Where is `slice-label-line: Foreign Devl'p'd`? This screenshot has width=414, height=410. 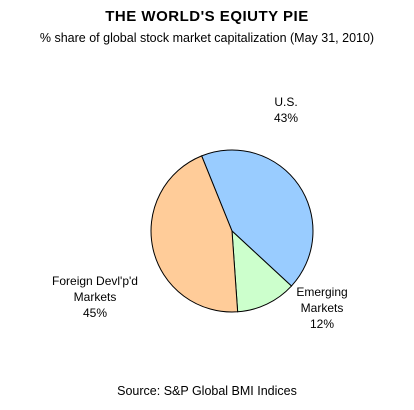
slice-label-line: Foreign Devl'p'd is located at coordinates (95, 281).